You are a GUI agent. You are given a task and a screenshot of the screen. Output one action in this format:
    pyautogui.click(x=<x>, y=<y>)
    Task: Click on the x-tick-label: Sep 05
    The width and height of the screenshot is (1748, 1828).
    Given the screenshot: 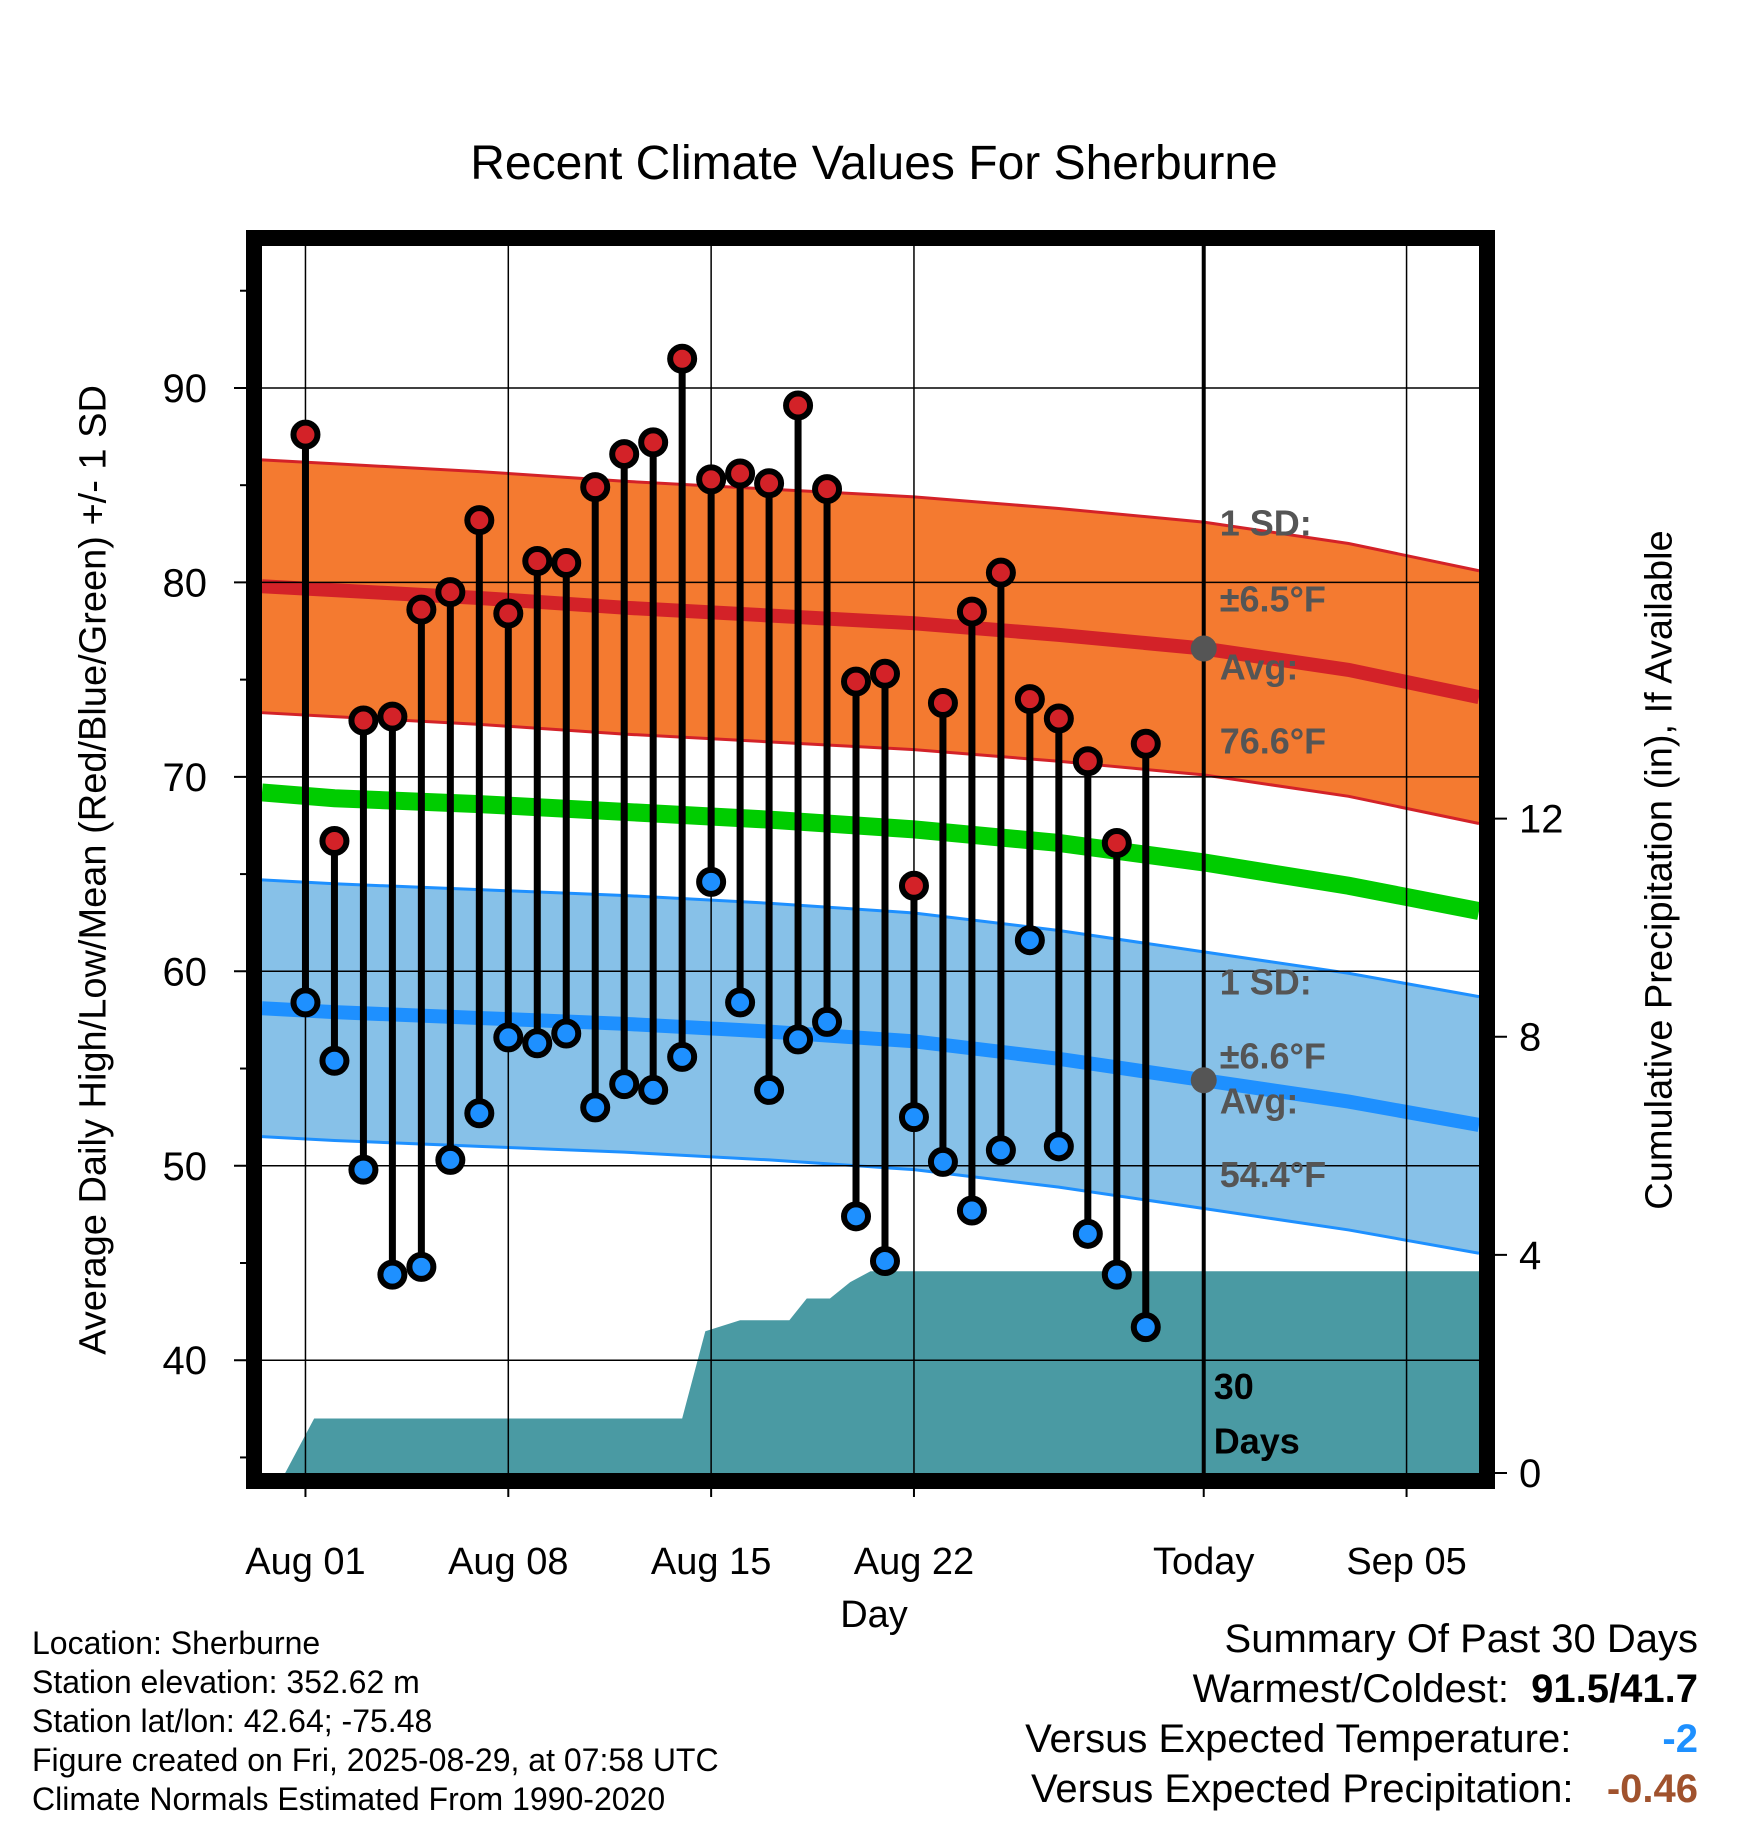 What is the action you would take?
    pyautogui.click(x=1406, y=1562)
    